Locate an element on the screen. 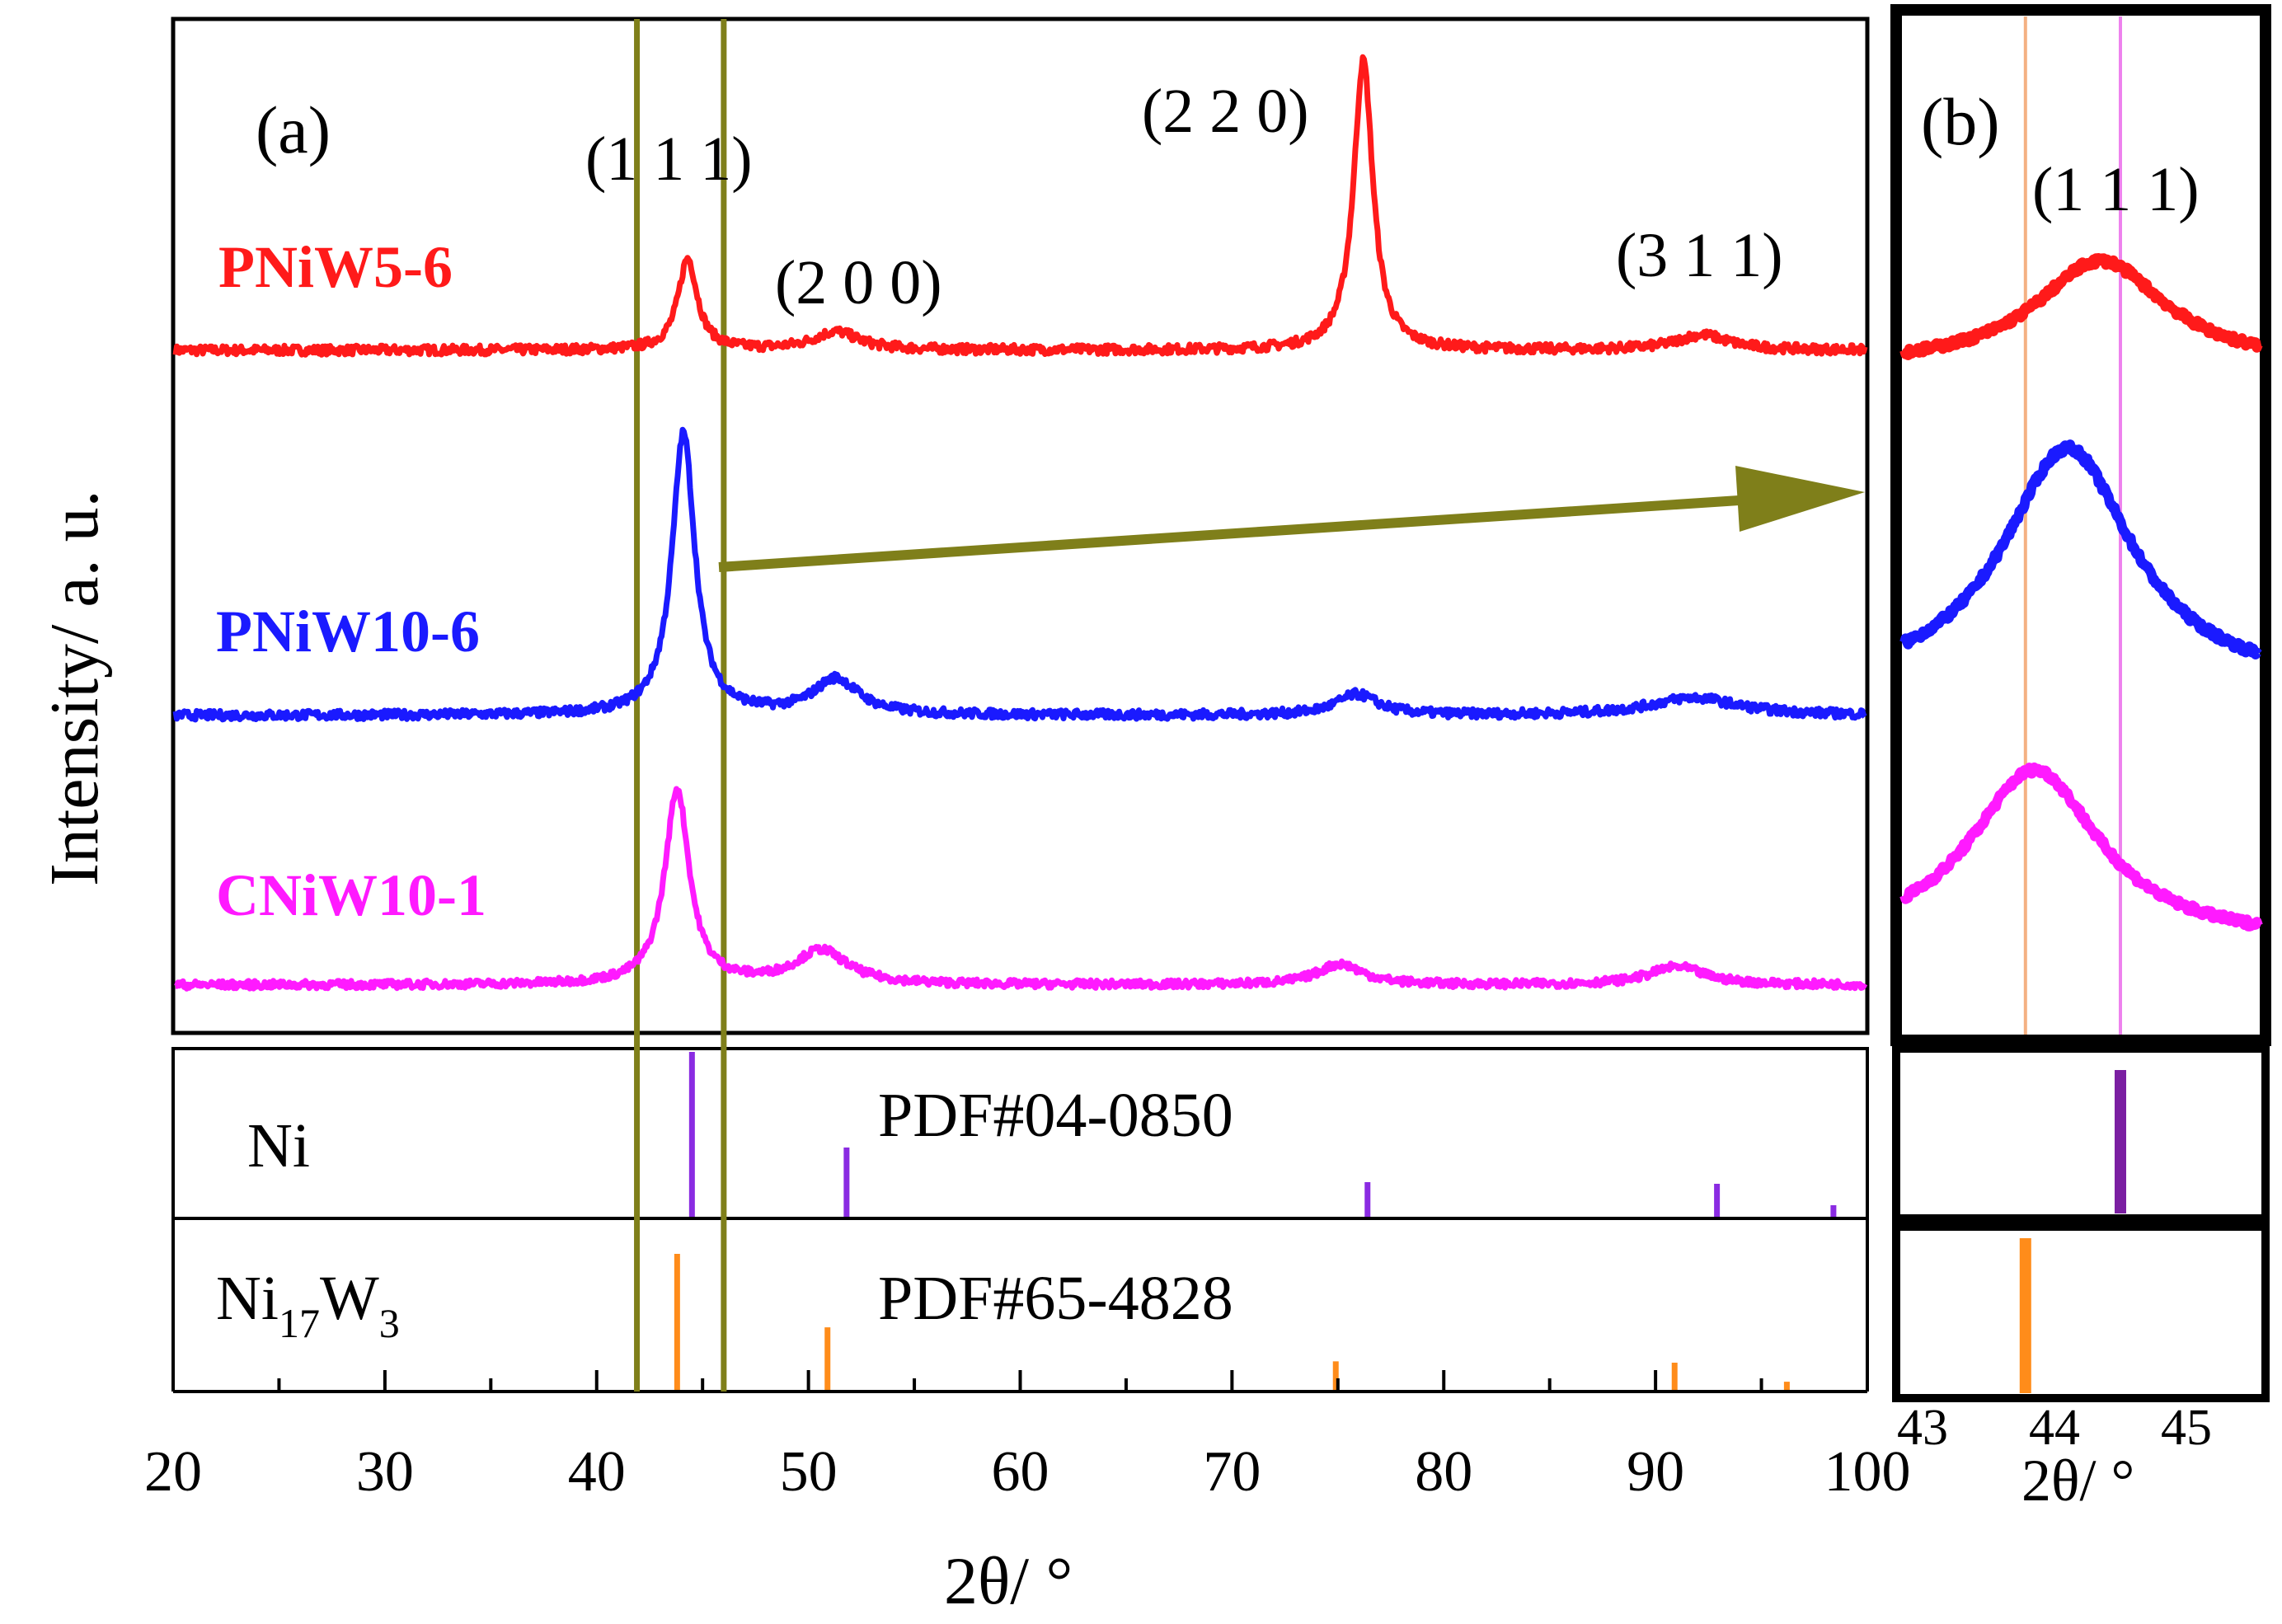 The width and height of the screenshot is (2282, 1624). x-axis-label-b: 2θ/ ° is located at coordinates (2077, 1481).